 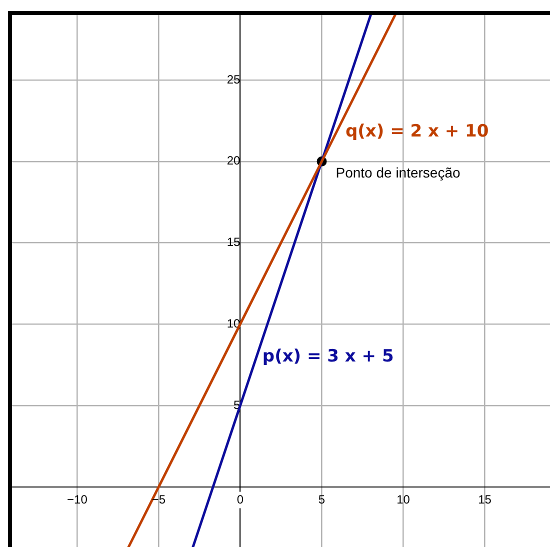 What do you see at coordinates (485, 499) in the screenshot?
I see `x-tick-label: 15` at bounding box center [485, 499].